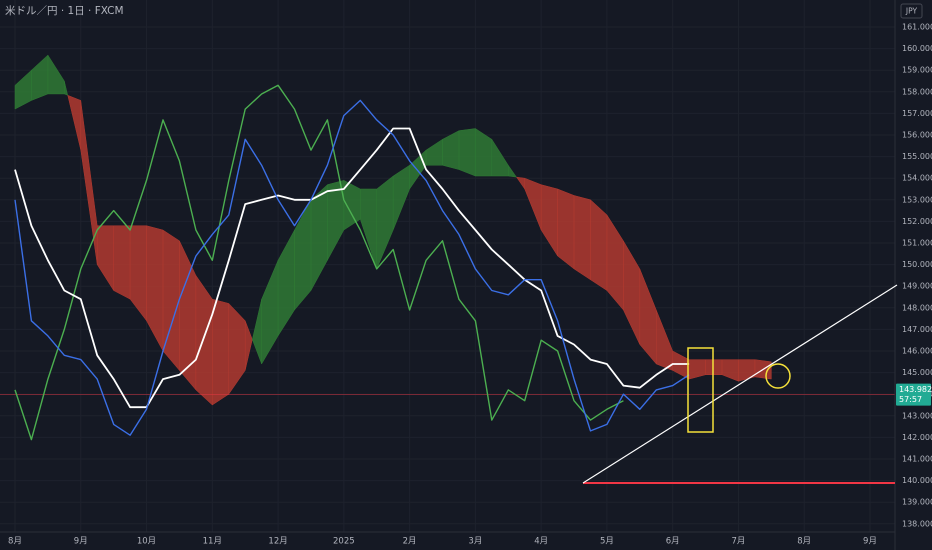  I want to click on y-tick-label: 138.000, so click(917, 523).